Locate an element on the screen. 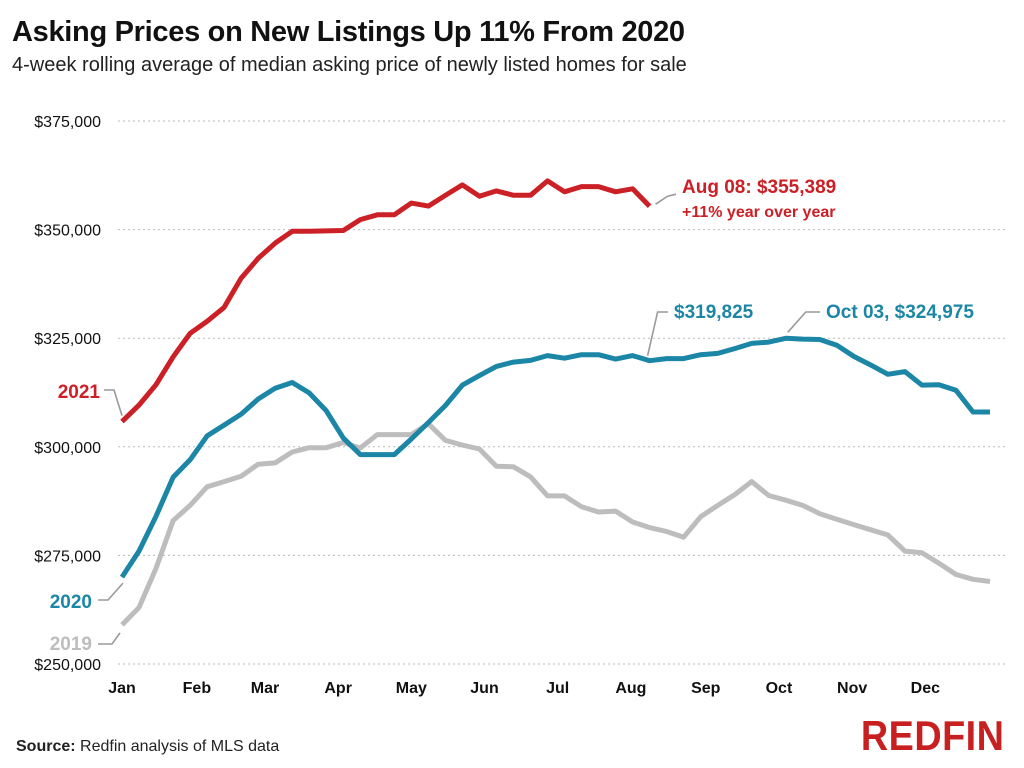  annotation-2020-oct: Oct 03, $324,975 is located at coordinates (900, 312).